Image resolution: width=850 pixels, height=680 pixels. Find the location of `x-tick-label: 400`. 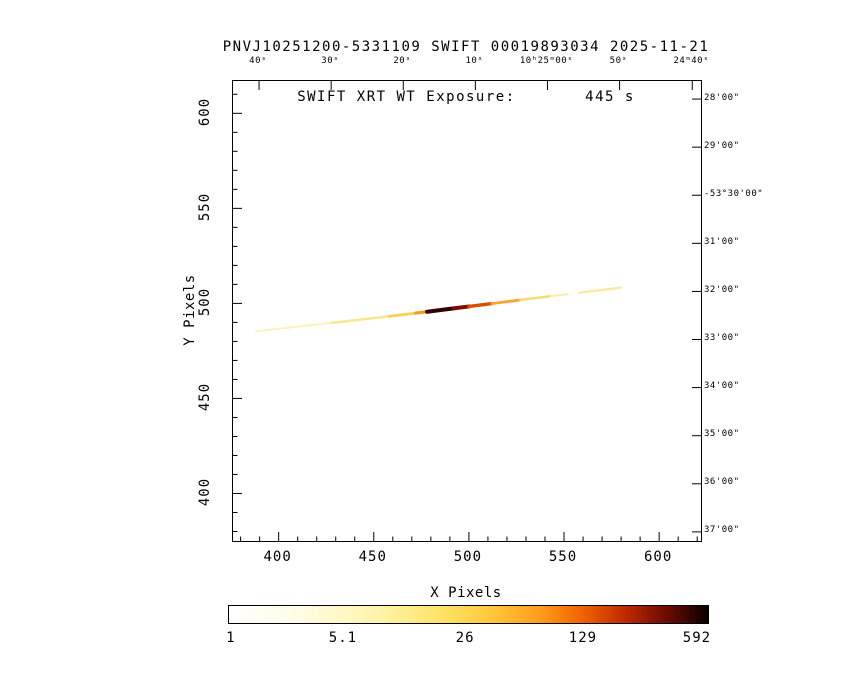

x-tick-label: 400 is located at coordinates (277, 557).